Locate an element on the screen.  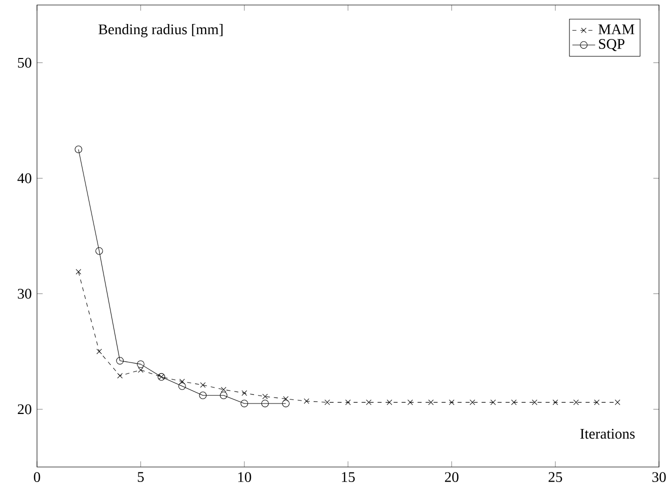
y-axis-title: Bending radius [mm] is located at coordinates (160, 31).